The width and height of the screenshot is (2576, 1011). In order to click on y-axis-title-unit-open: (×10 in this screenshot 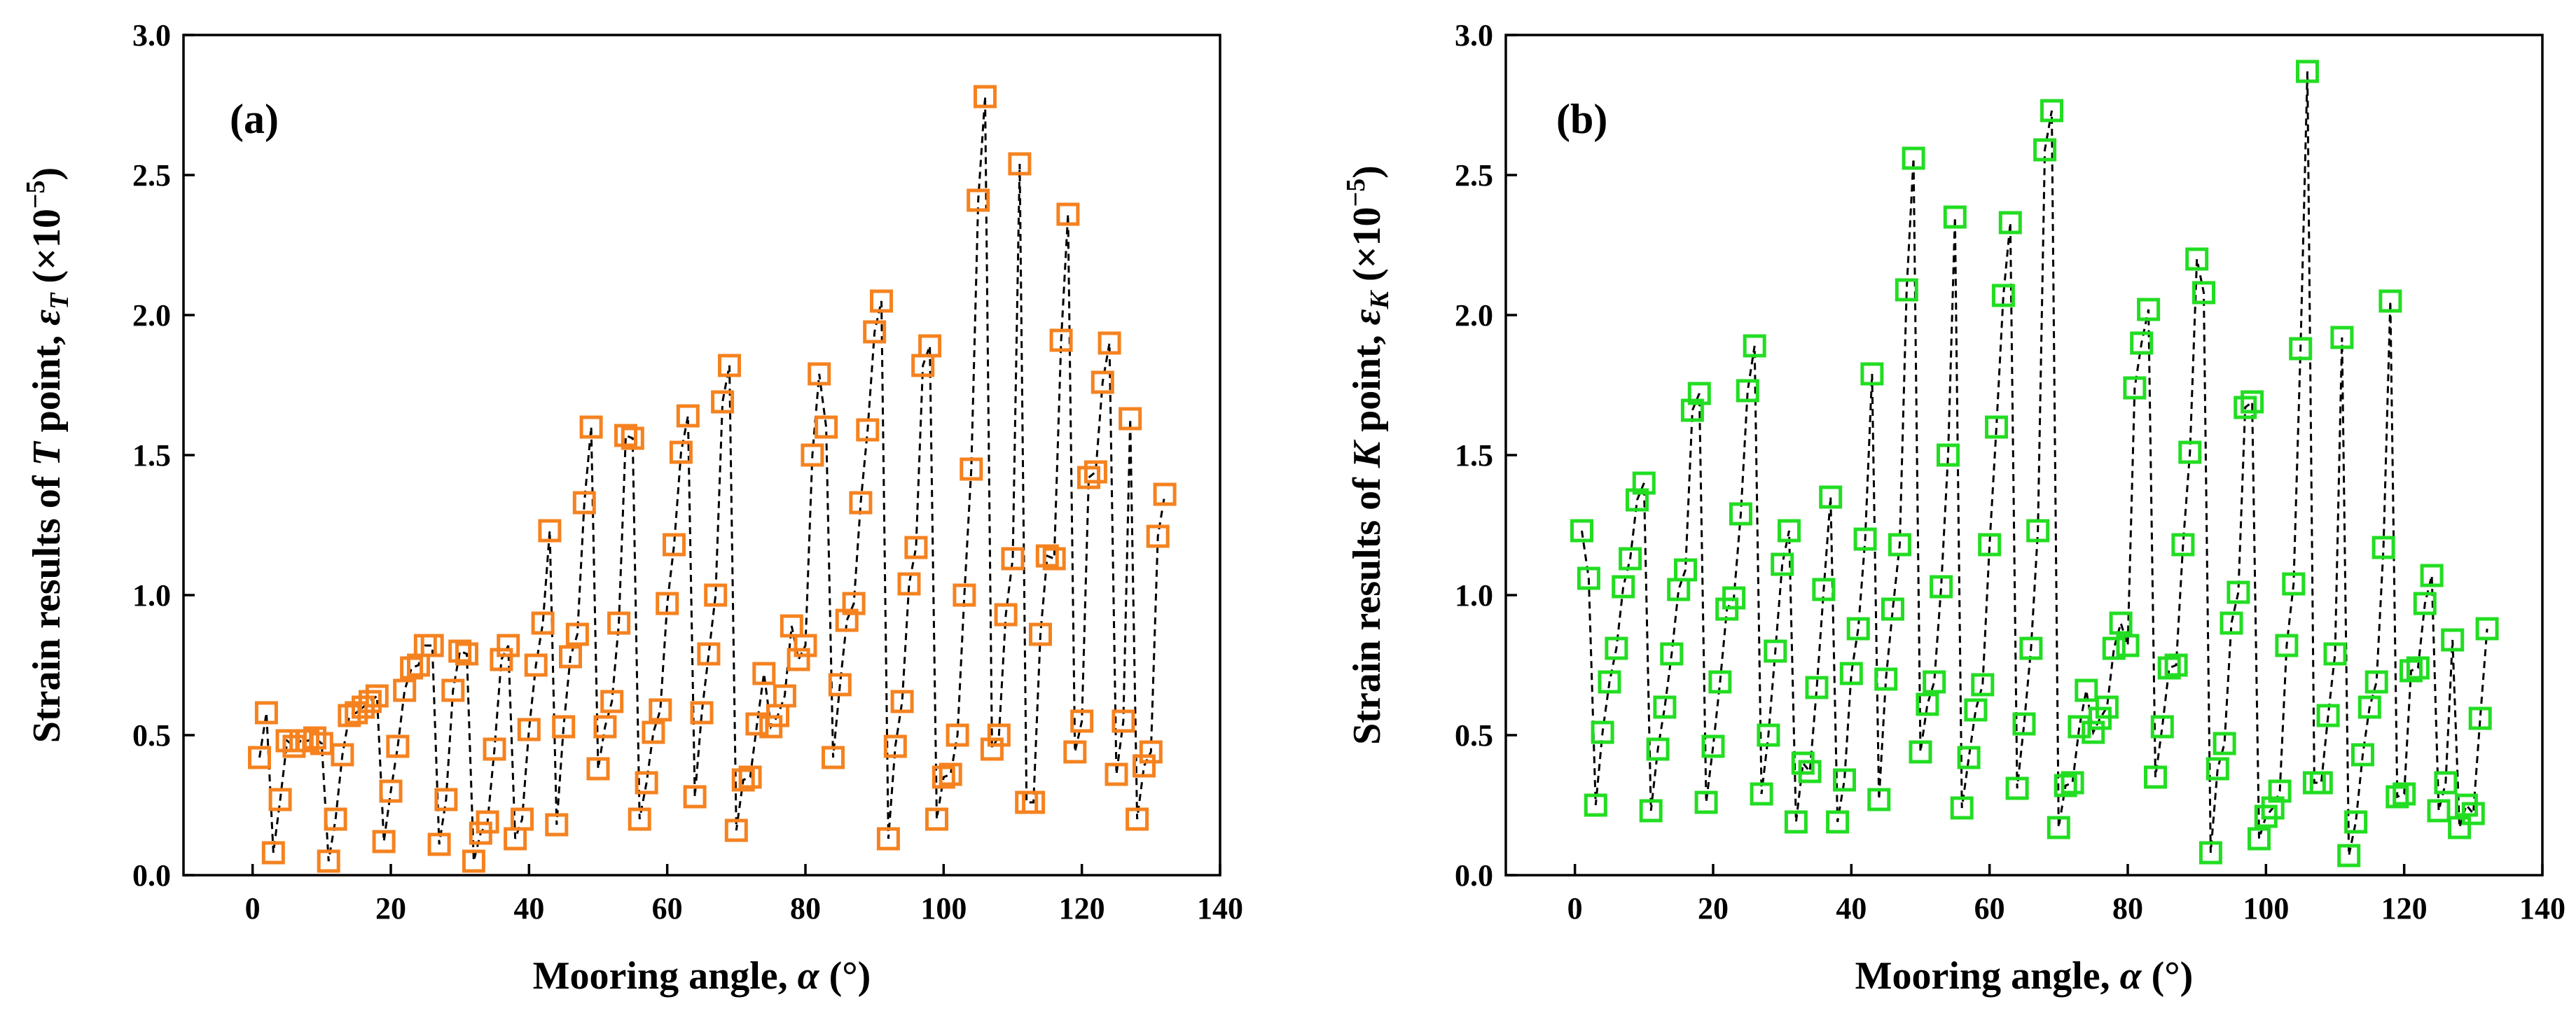, I will do `click(1367, 249)`.